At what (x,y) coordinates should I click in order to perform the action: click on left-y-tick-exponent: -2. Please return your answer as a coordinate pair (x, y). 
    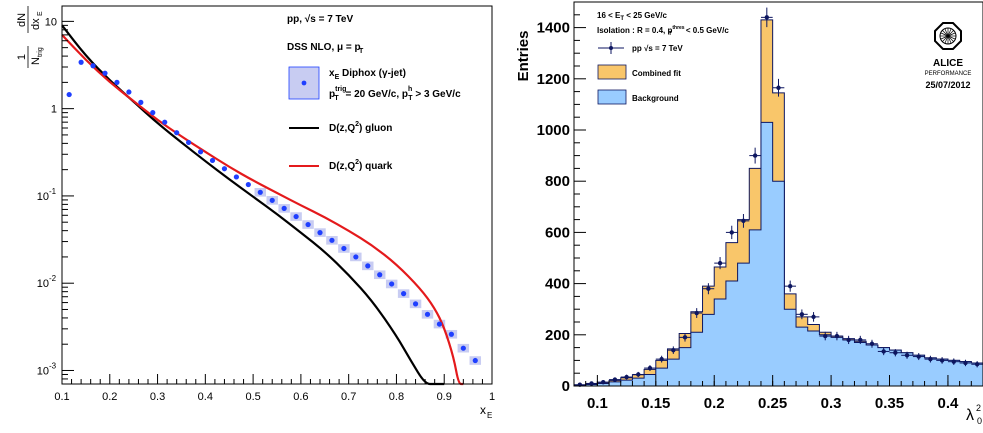
    Looking at the image, I should click on (53, 278).